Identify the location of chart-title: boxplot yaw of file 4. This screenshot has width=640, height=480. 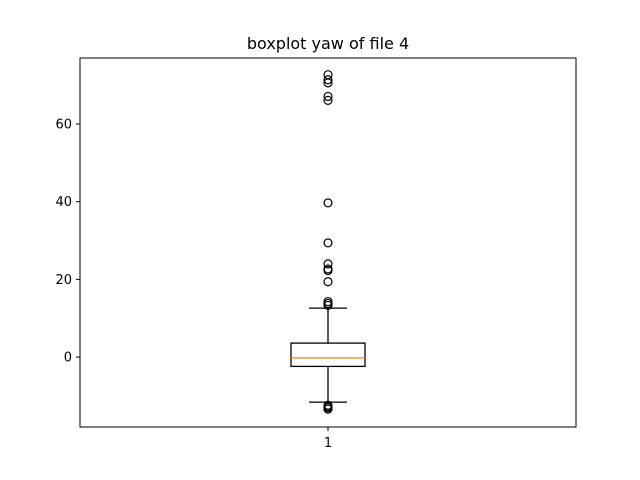
(328, 43).